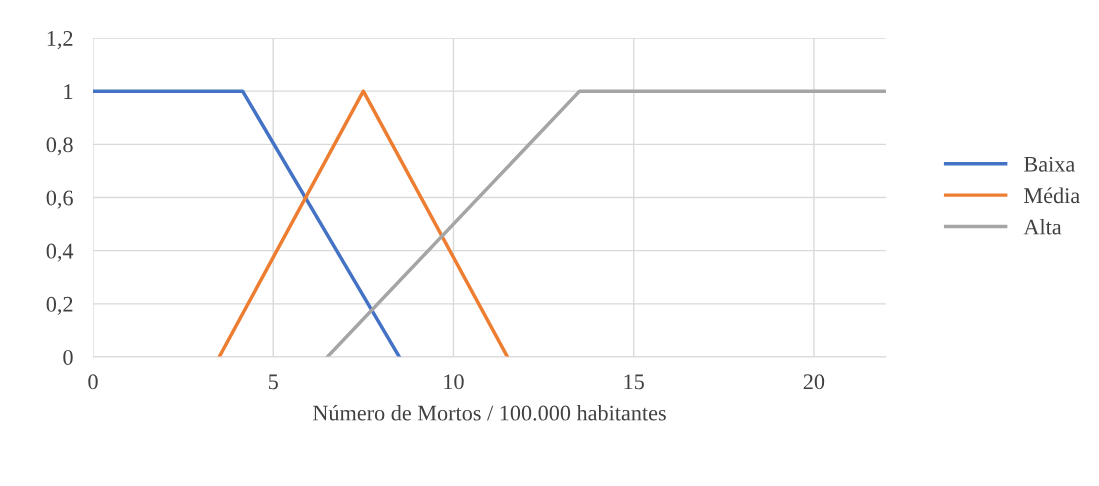  What do you see at coordinates (60, 40) in the screenshot?
I see `y-tick-label: 1,2` at bounding box center [60, 40].